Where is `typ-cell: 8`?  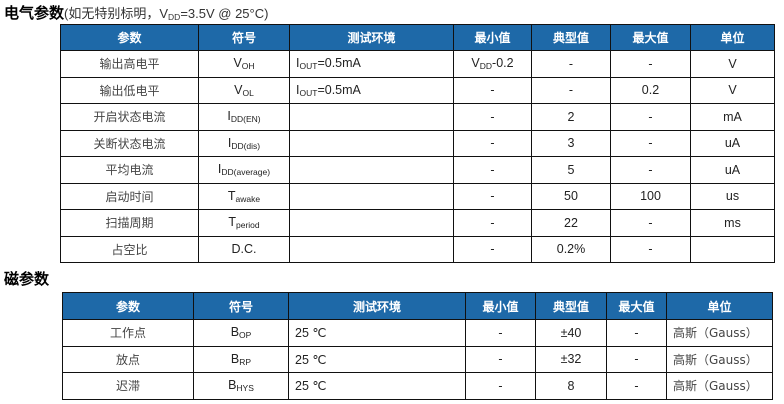
typ-cell: 8 is located at coordinates (571, 386).